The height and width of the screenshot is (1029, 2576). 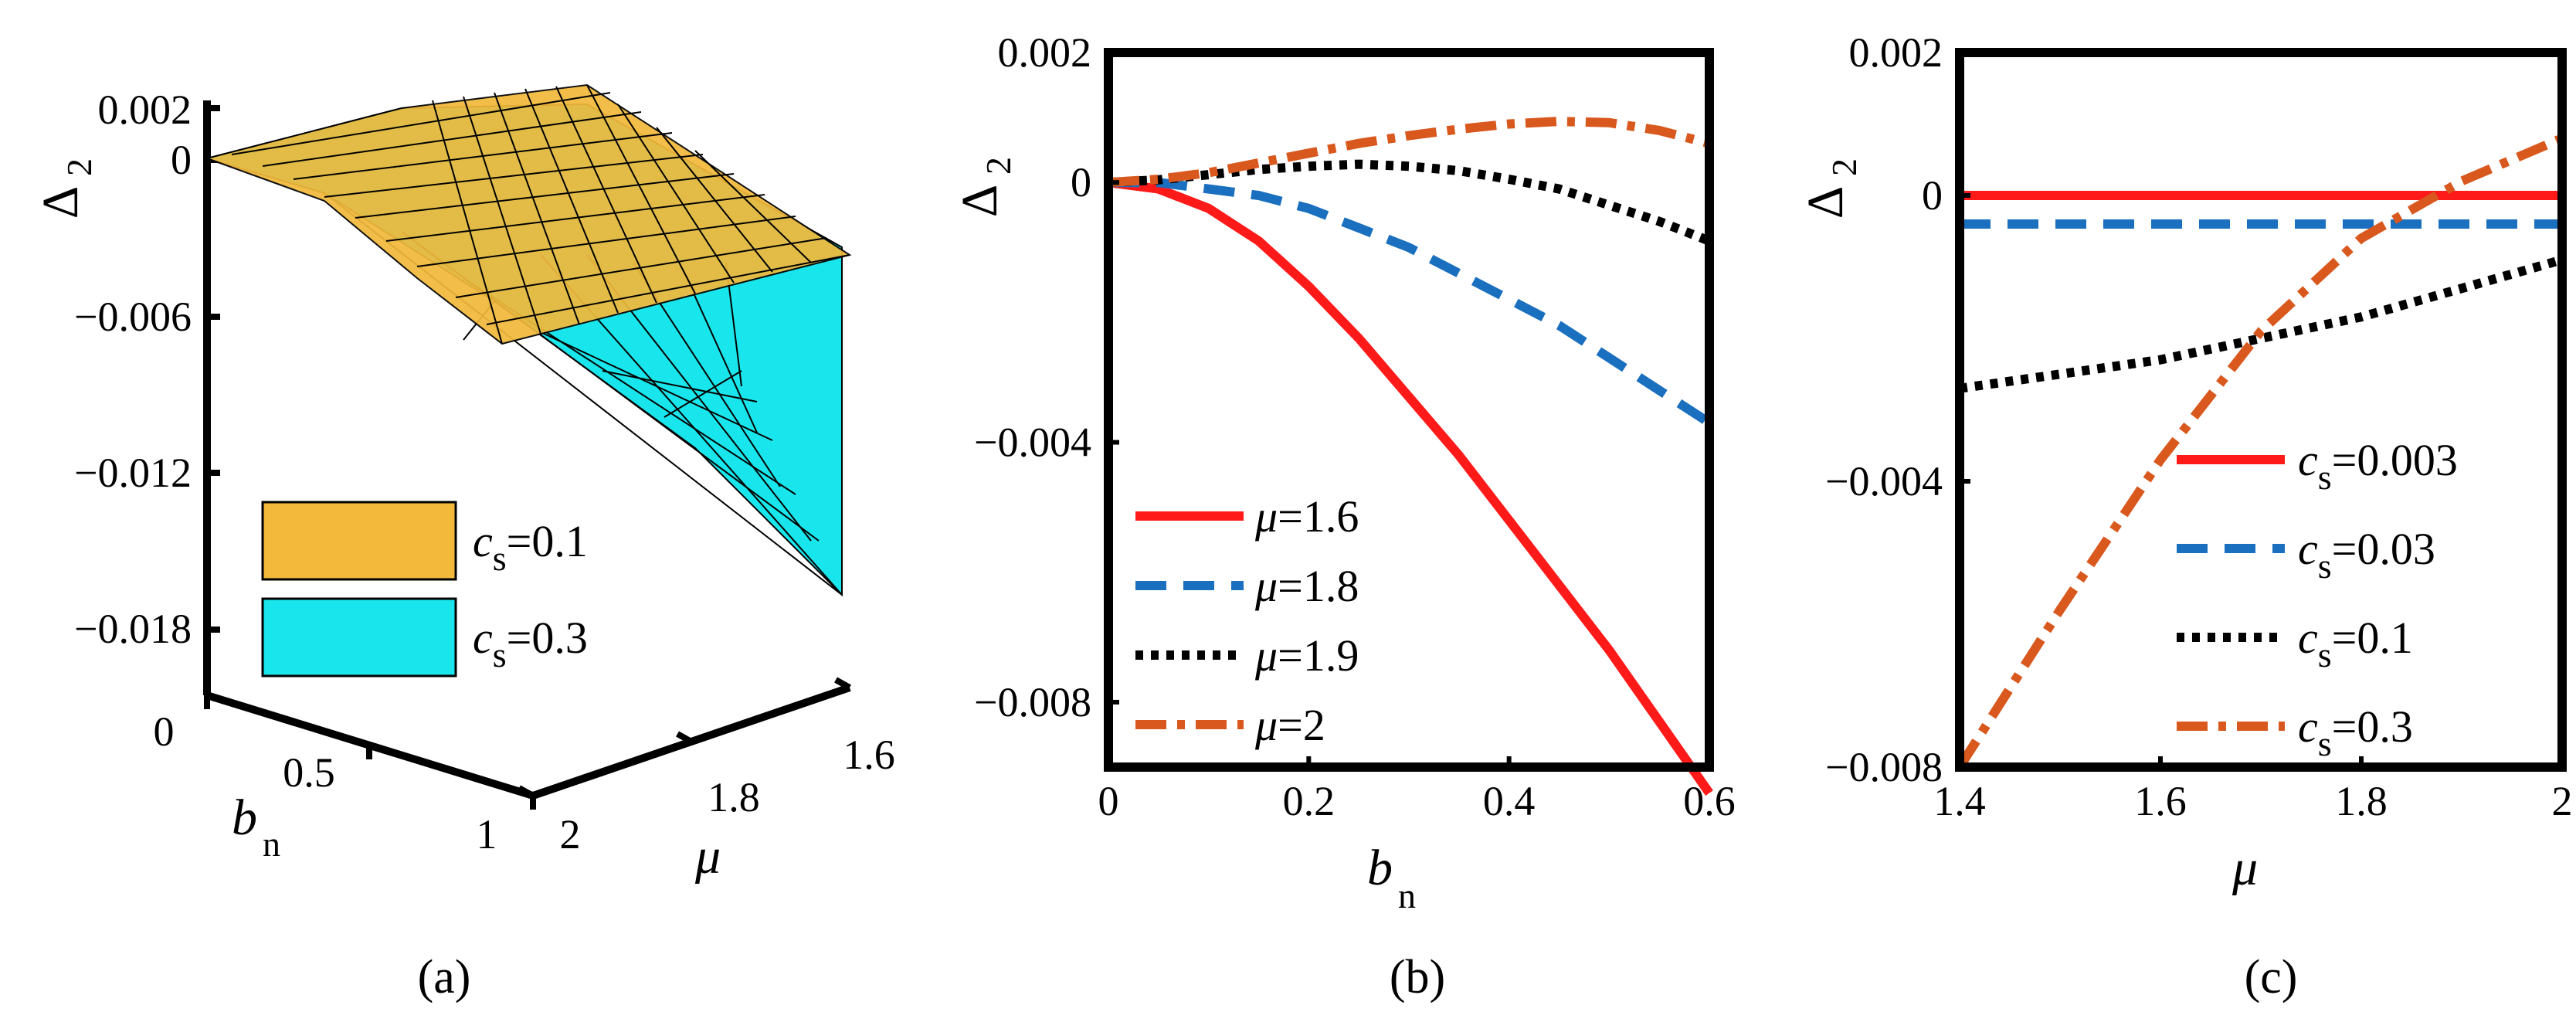 I want to click on a-legend-label: cs=0.1, so click(x=530, y=547).